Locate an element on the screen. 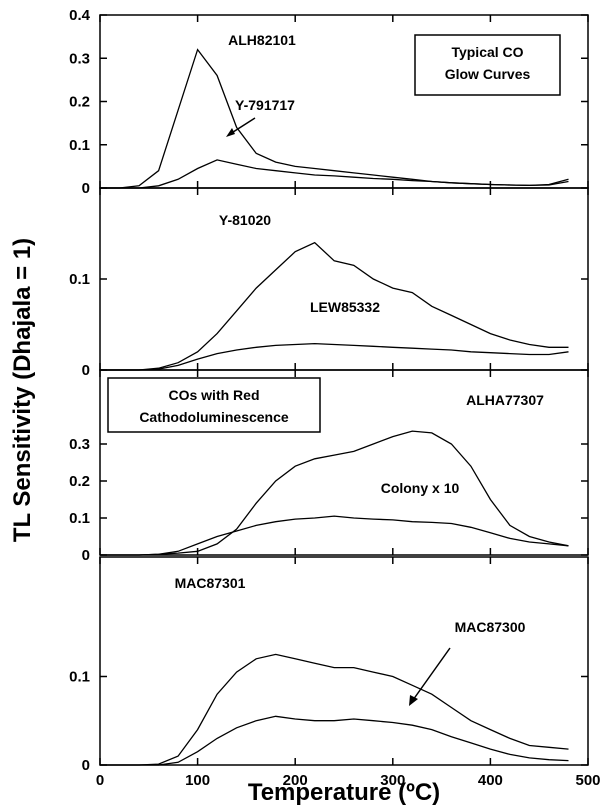 The image size is (610, 812). series-label: Colony x 10 is located at coordinates (420, 488).